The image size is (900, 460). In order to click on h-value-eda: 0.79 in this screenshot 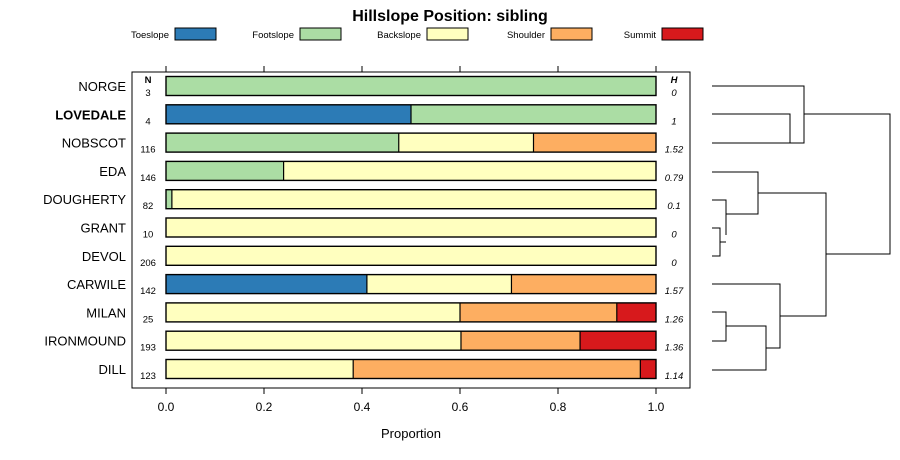, I will do `click(674, 178)`.